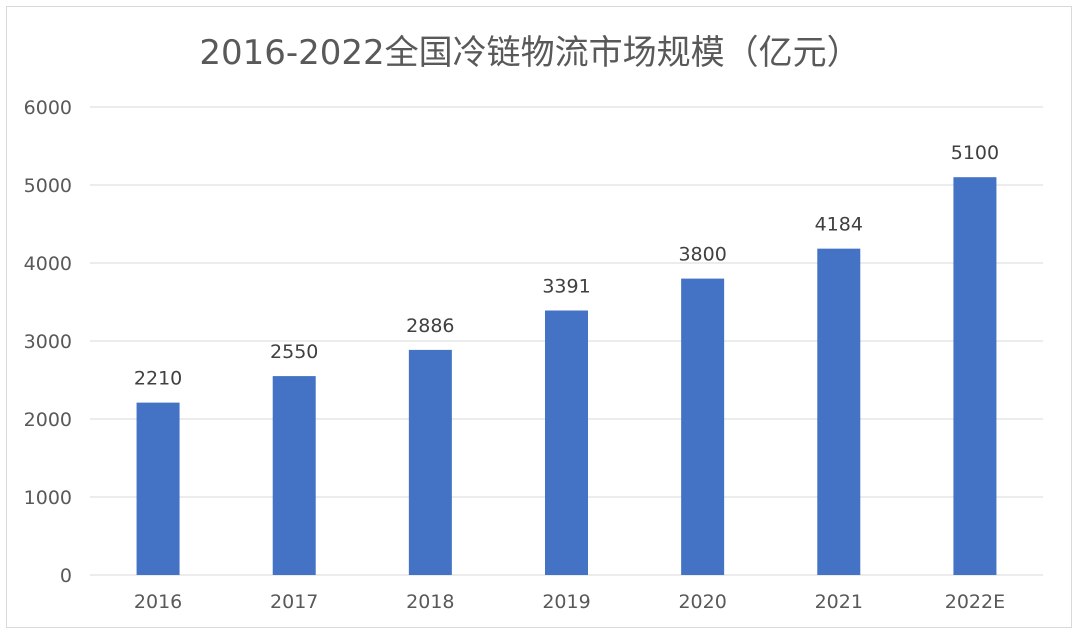 This screenshot has width=1080, height=636. What do you see at coordinates (839, 411) in the screenshot?
I see `bar-2021` at bounding box center [839, 411].